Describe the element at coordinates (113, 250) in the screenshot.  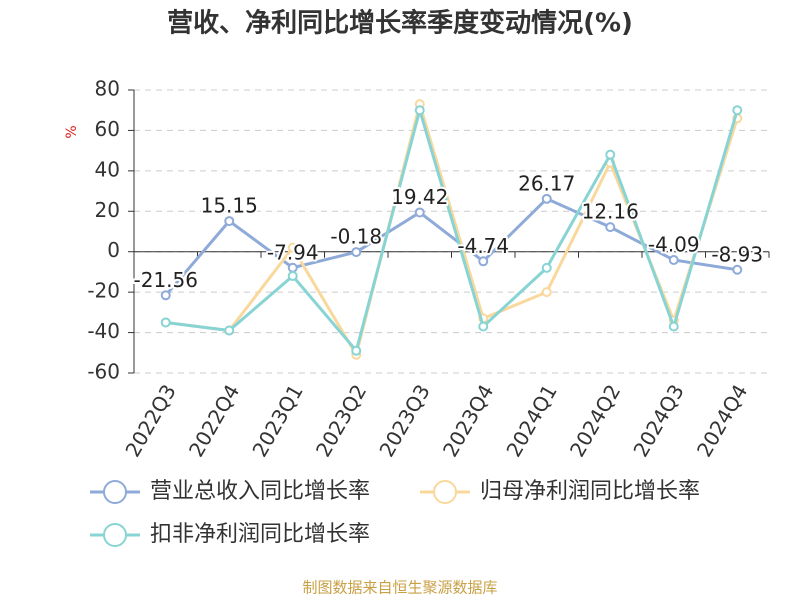
I see `y-tick-label: 0` at that location.